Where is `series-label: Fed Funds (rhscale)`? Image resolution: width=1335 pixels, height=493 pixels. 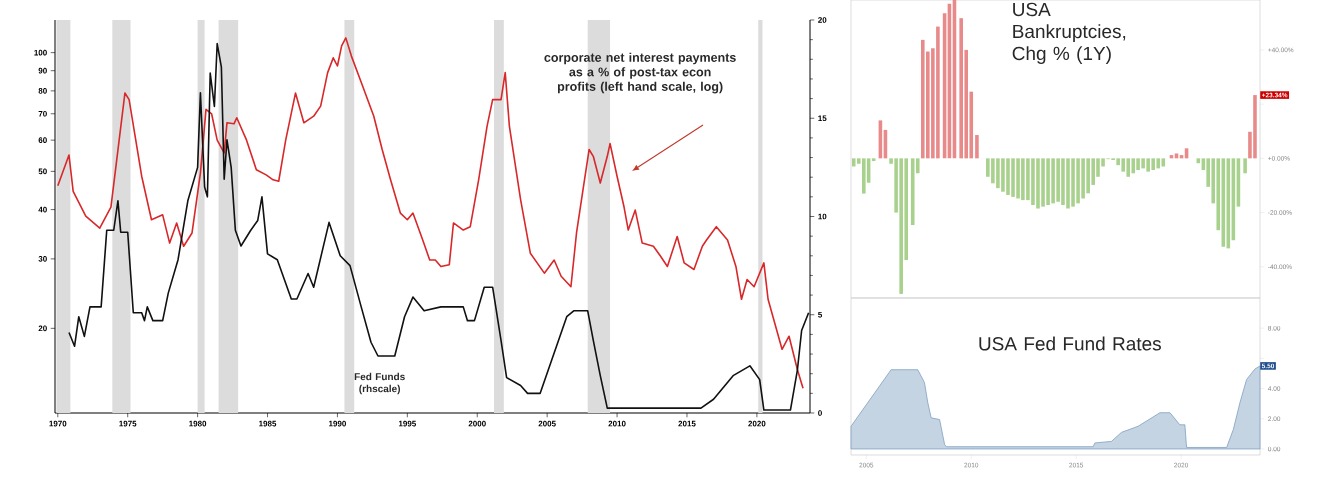 series-label: Fed Funds (rhscale) is located at coordinates (379, 383).